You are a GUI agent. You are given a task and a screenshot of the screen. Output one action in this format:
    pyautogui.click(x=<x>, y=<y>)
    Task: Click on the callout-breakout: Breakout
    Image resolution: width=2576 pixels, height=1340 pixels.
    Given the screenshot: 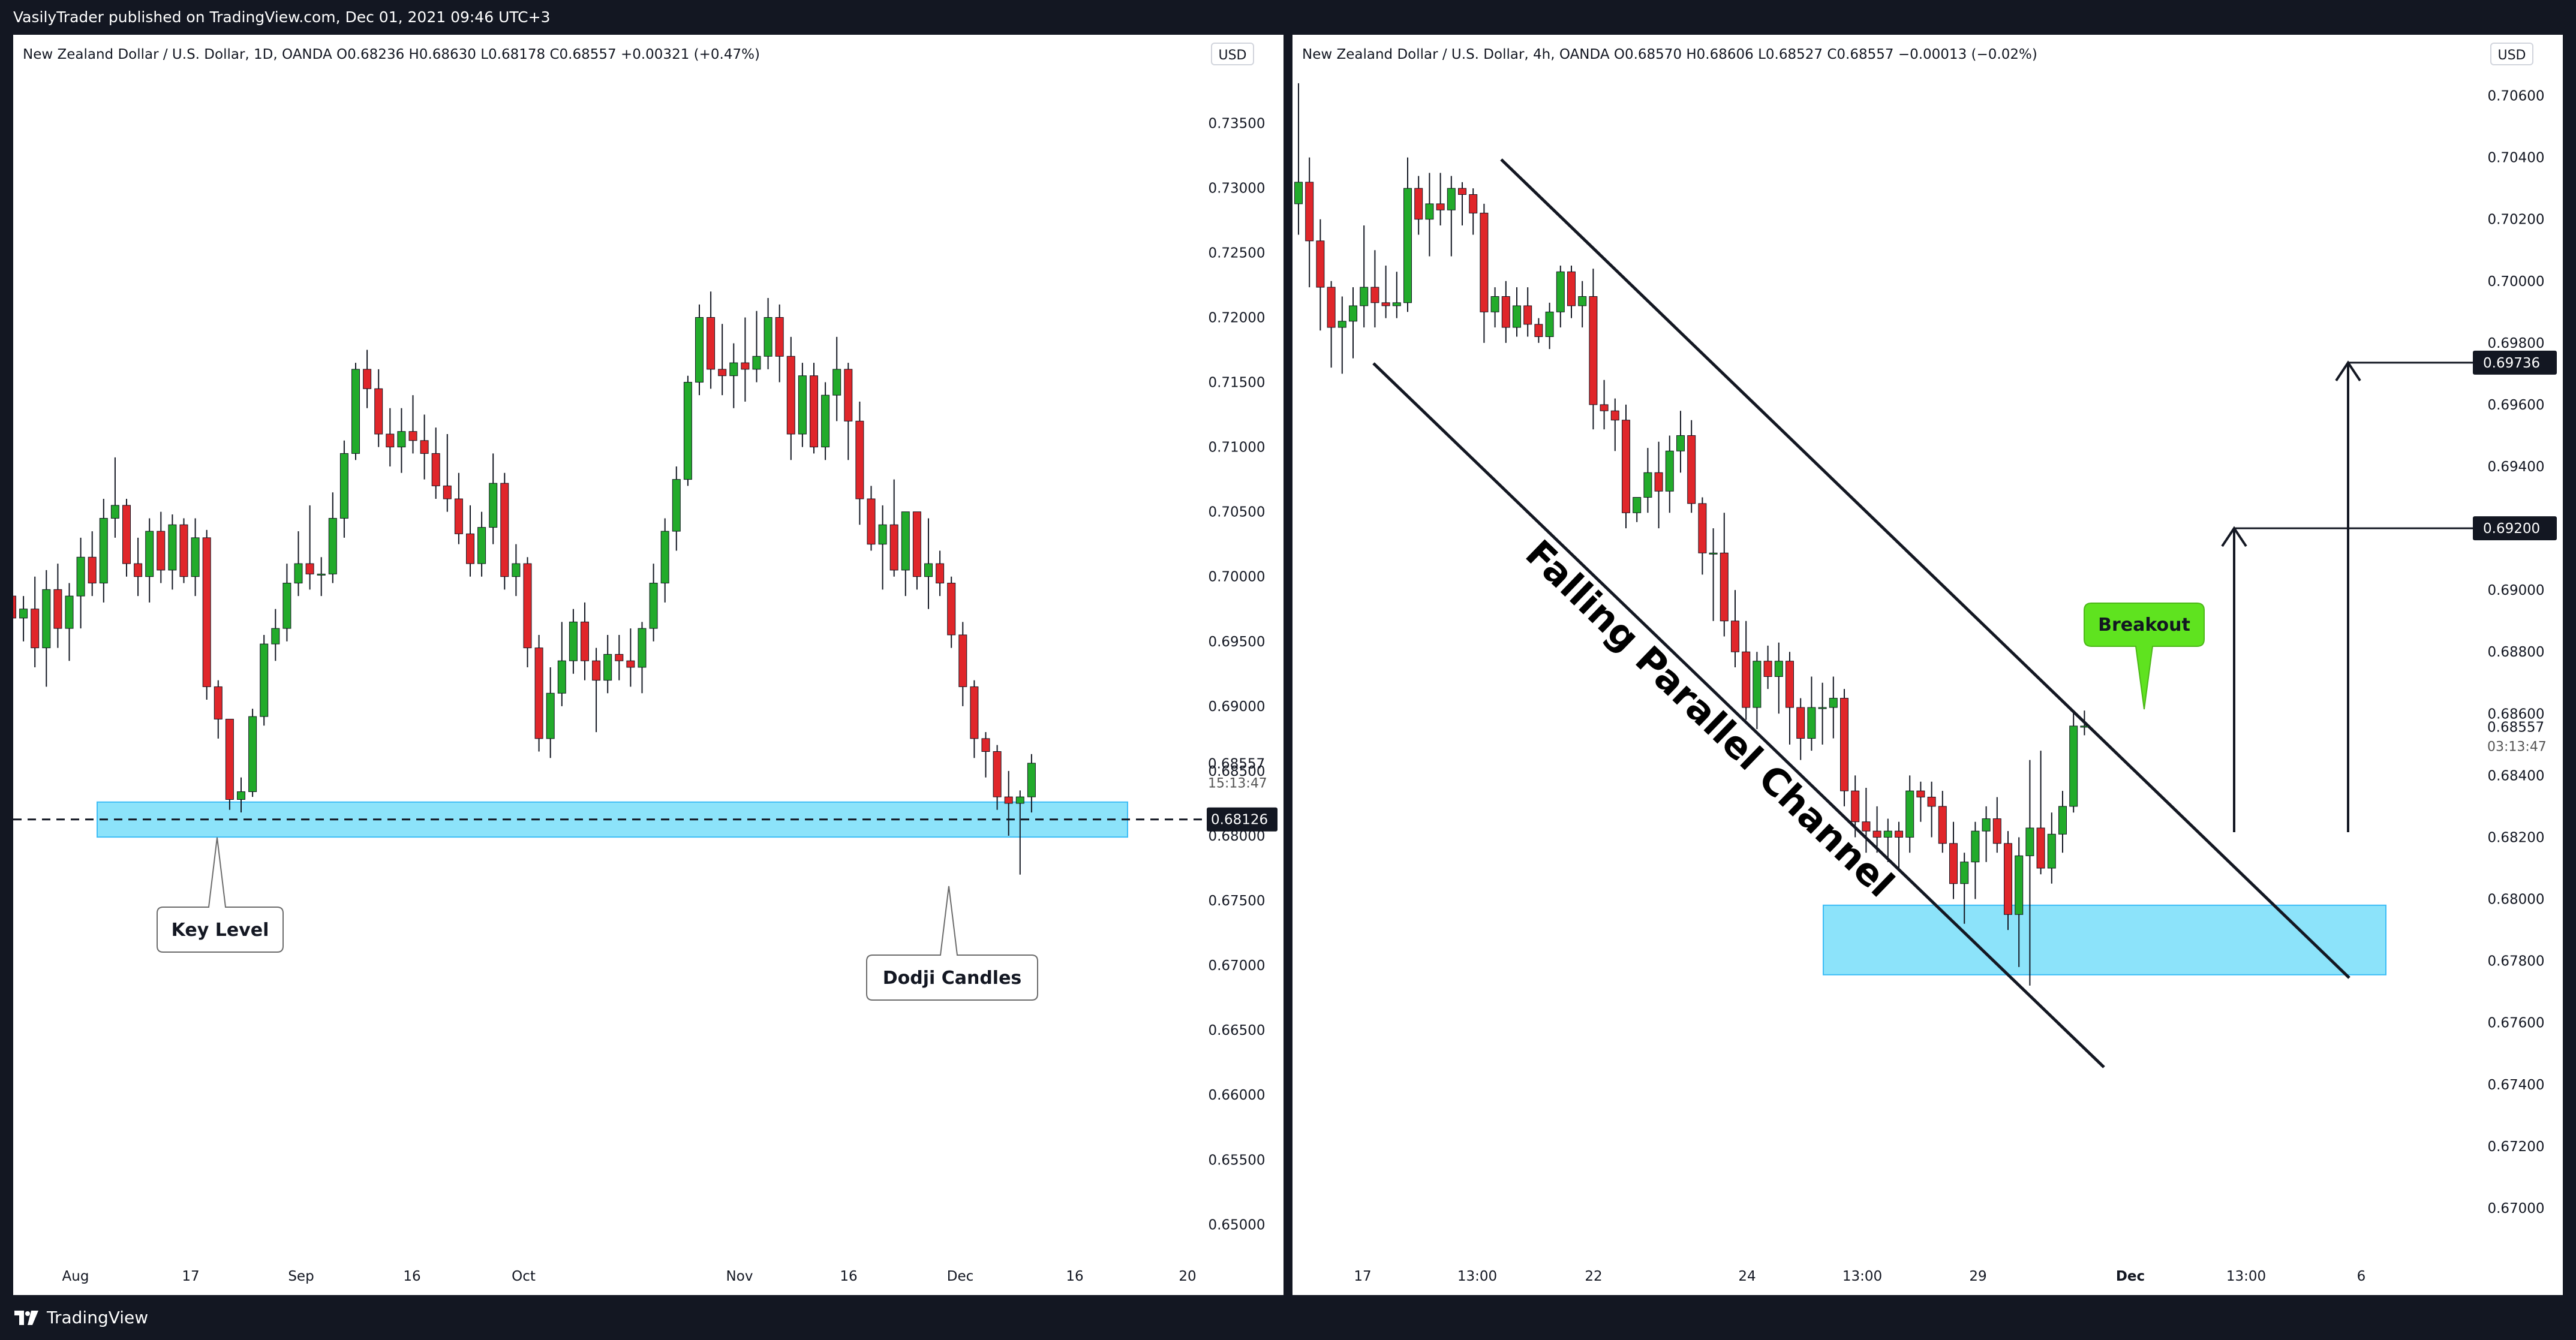 What is the action you would take?
    pyautogui.click(x=2144, y=656)
    